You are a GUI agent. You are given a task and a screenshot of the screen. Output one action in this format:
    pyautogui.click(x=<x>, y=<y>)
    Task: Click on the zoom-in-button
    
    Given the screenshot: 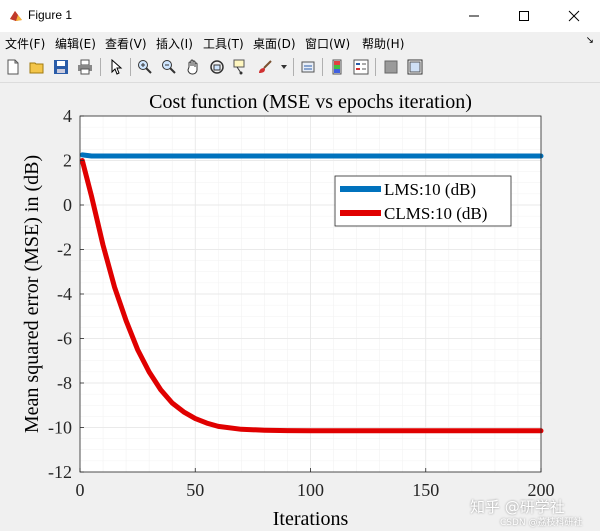 What is the action you would take?
    pyautogui.click(x=145, y=67)
    